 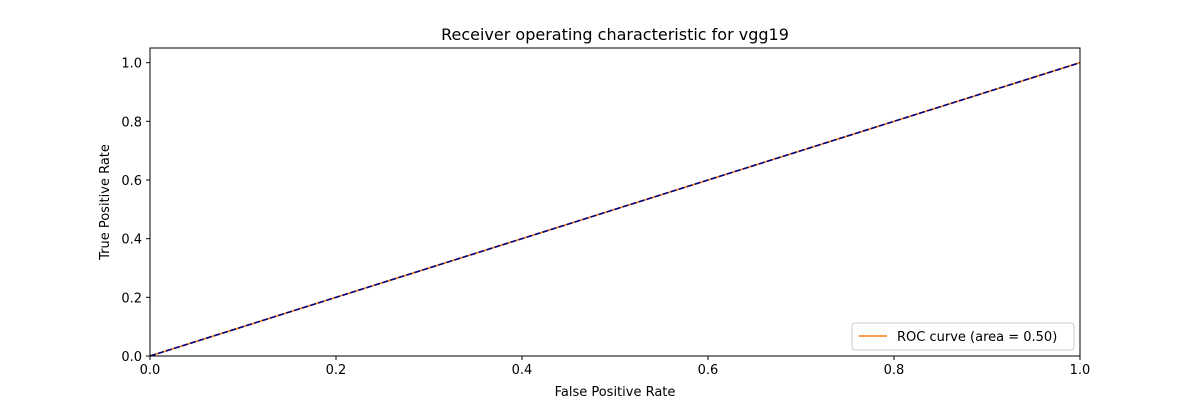 I want to click on y-tick-label: 1.0, so click(x=131, y=64).